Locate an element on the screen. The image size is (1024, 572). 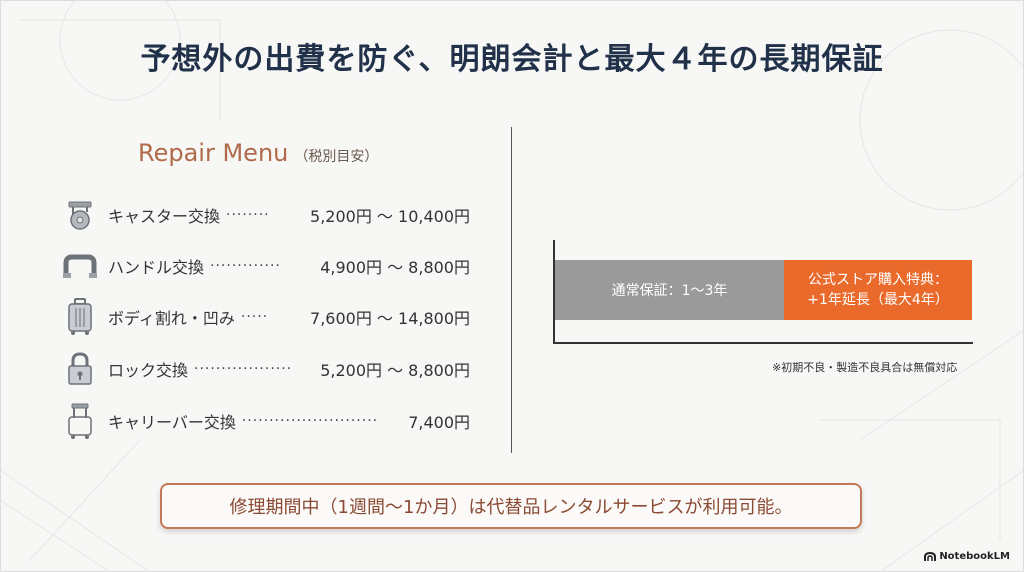
notebooklm-logo: NotebookLM is located at coordinates (967, 556).